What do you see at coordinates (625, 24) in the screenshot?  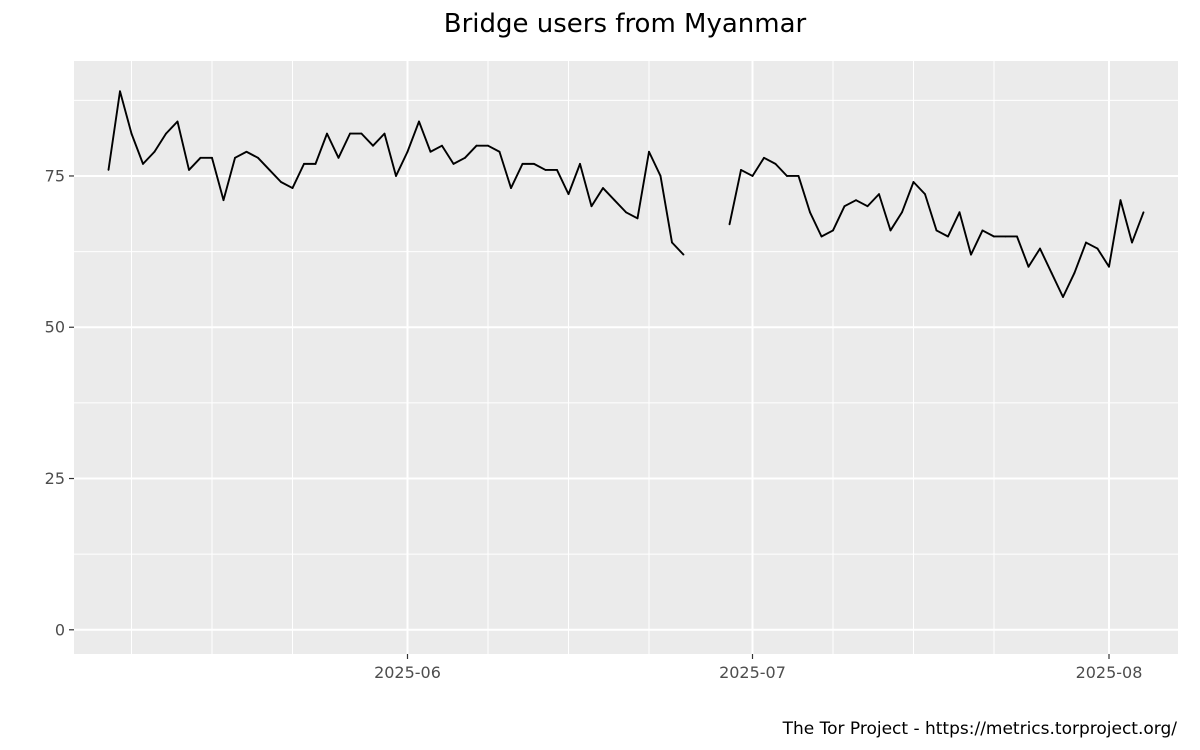 I see `chart-title: Bridge users from Myanmar` at bounding box center [625, 24].